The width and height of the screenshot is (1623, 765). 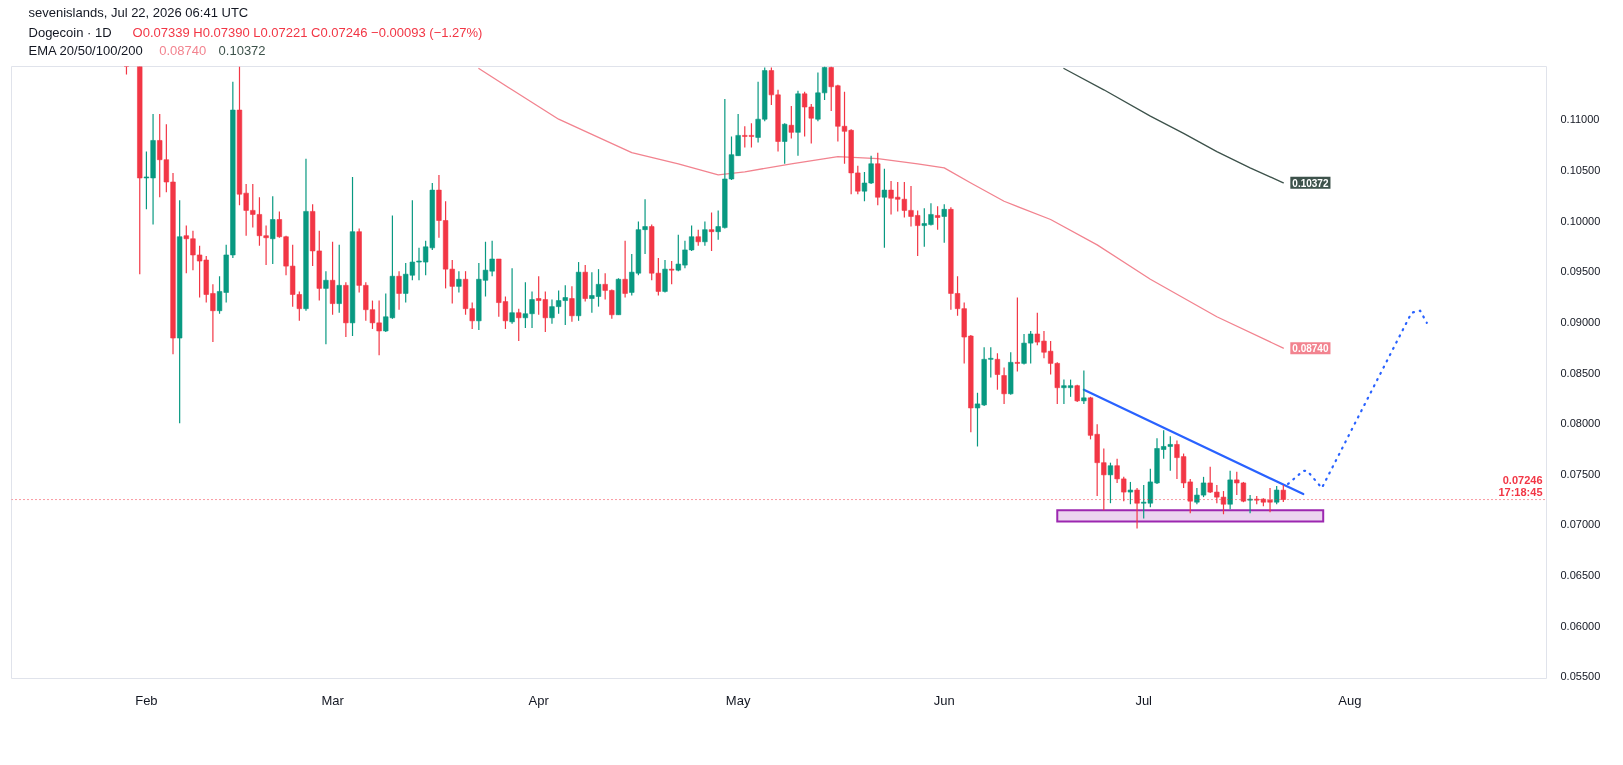 I want to click on y-tick-label: 0.10500, so click(x=1580, y=169).